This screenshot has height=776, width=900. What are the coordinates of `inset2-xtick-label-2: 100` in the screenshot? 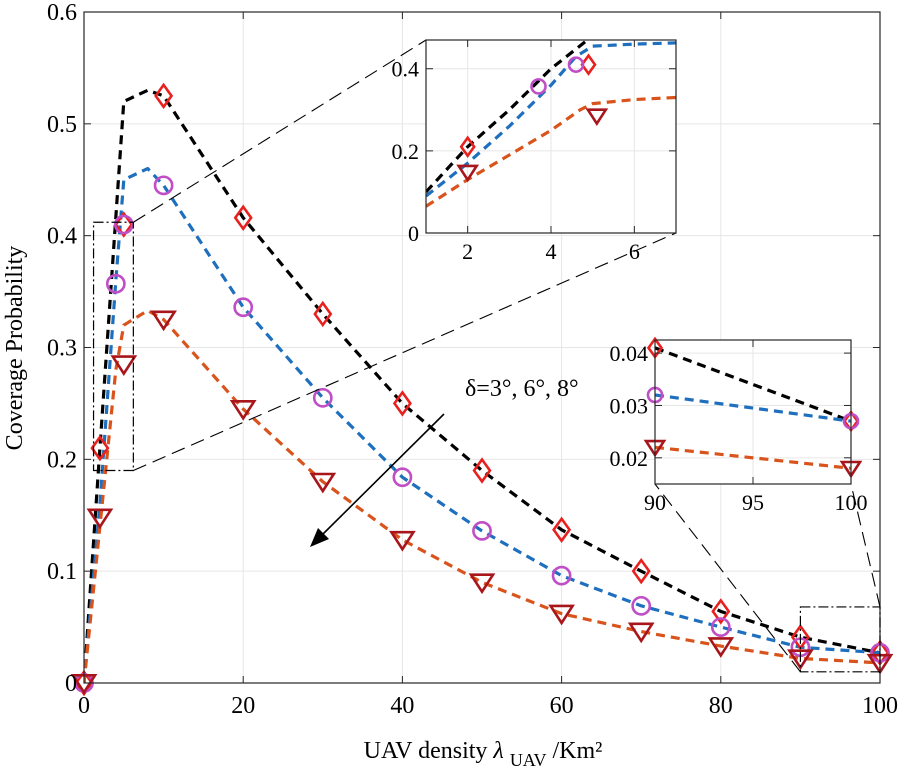 It's located at (851, 502).